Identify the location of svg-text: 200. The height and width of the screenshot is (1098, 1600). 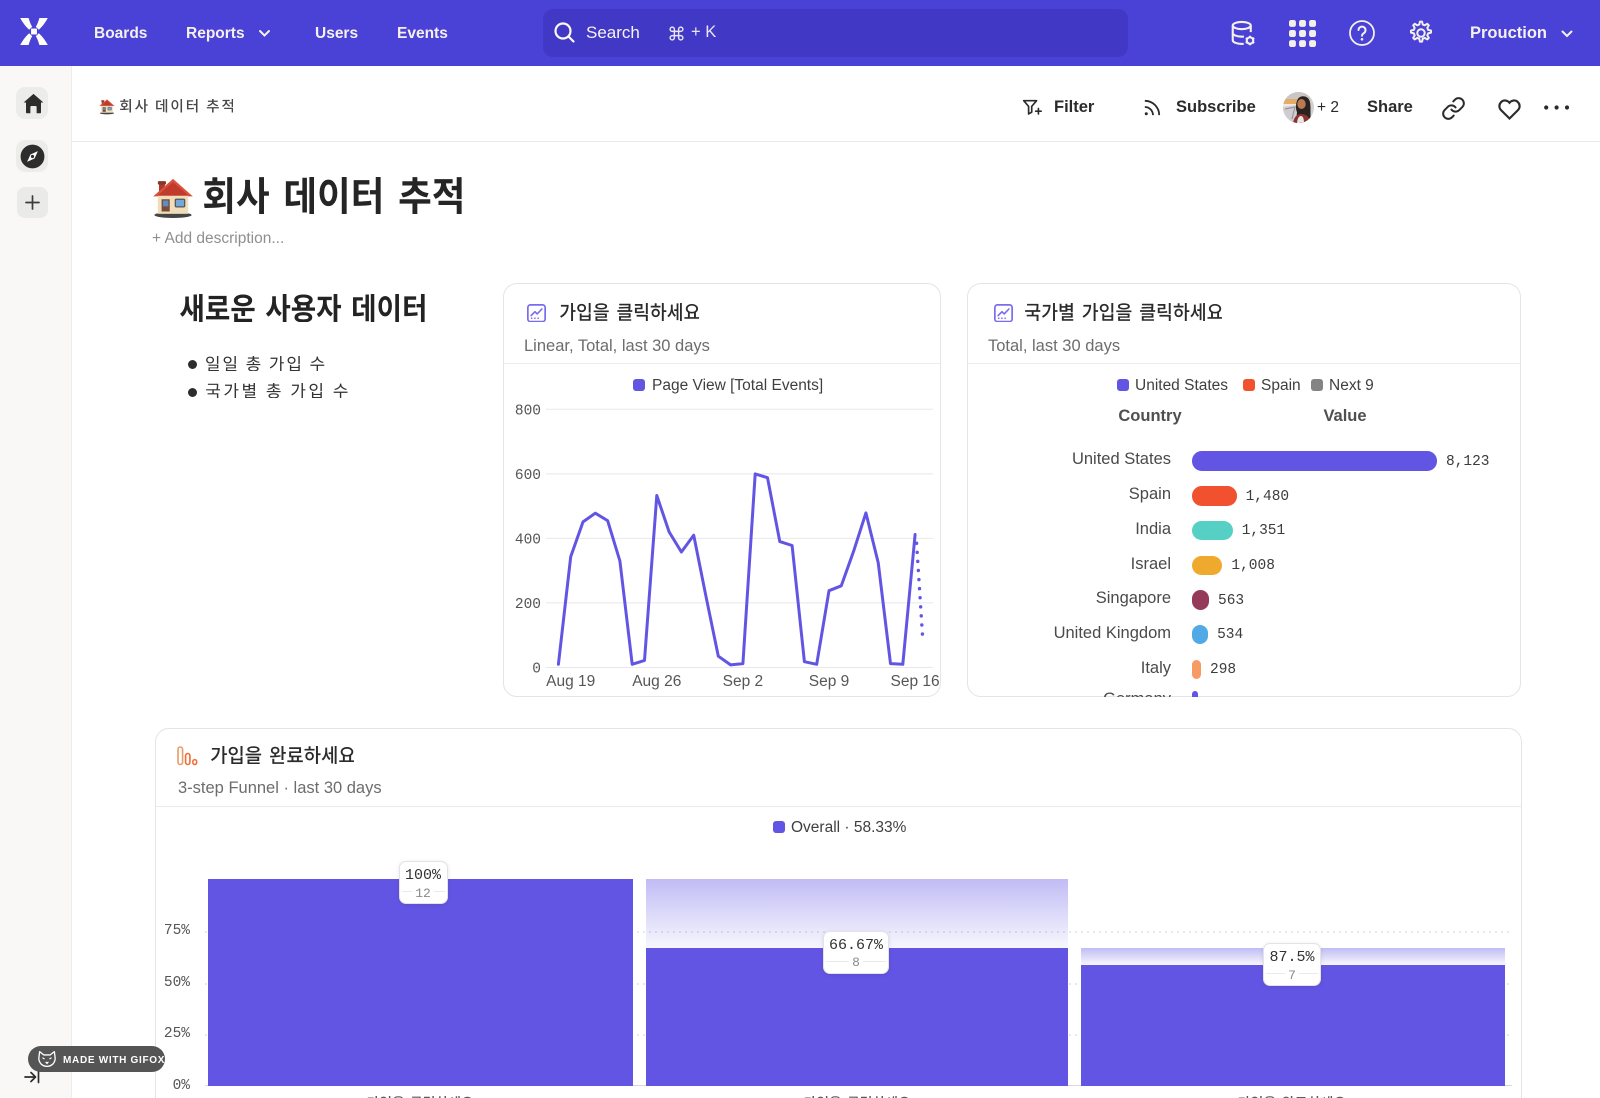
(528, 605).